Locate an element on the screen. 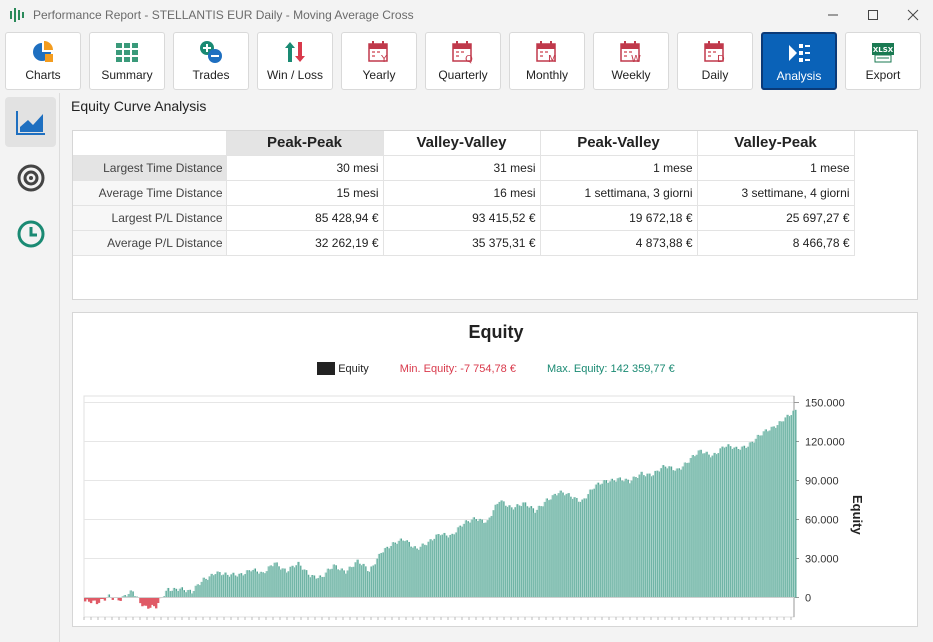  analysis-button: Analysis is located at coordinates (799, 61).